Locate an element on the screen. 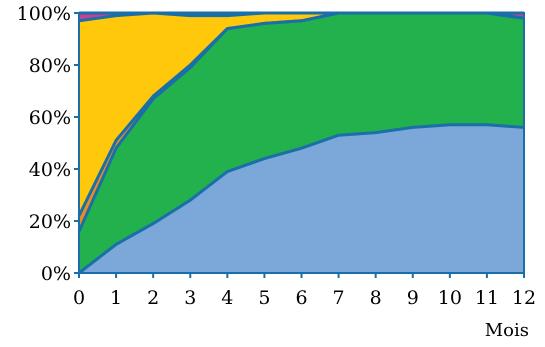 The height and width of the screenshot is (347, 545). y-tick-label: 80% is located at coordinates (50, 66).